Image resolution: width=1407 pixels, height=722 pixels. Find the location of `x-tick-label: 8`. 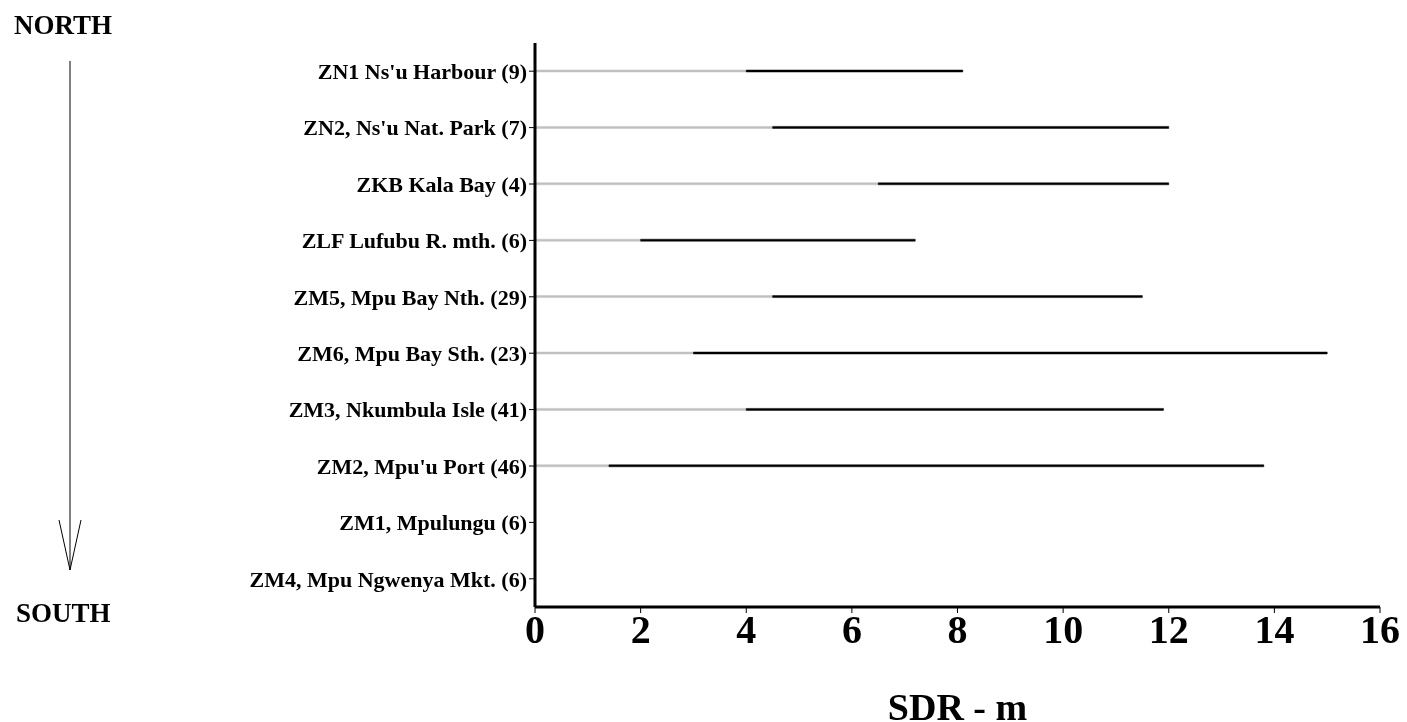

x-tick-label: 8 is located at coordinates (957, 630).